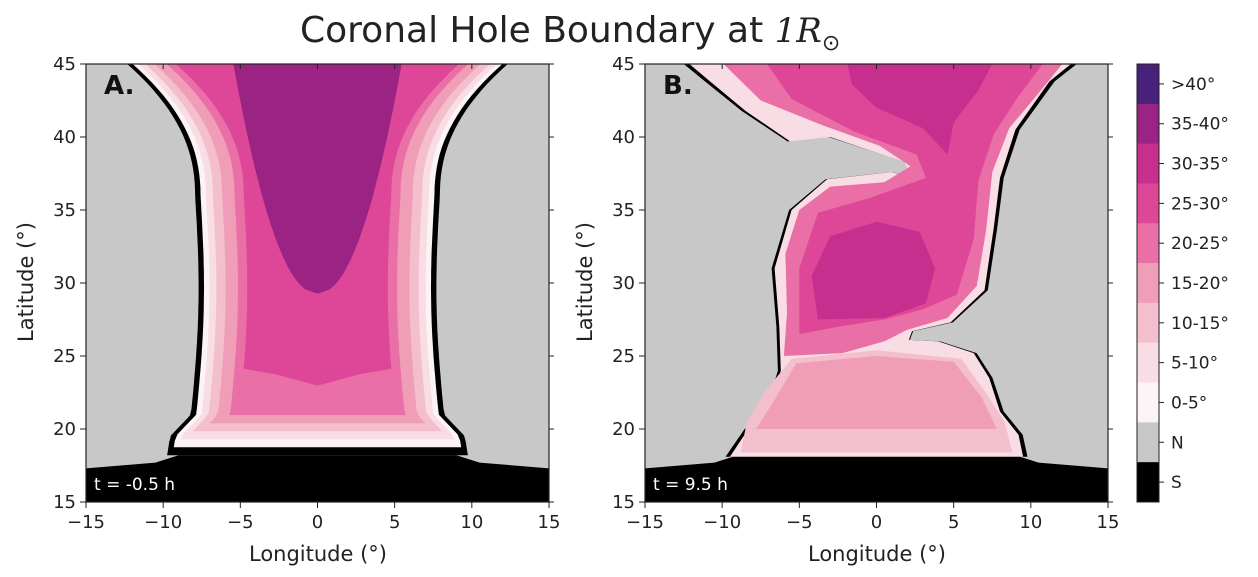  Describe the element at coordinates (64, 429) in the screenshot. I see `panel-a-ytick-label: 20` at that location.